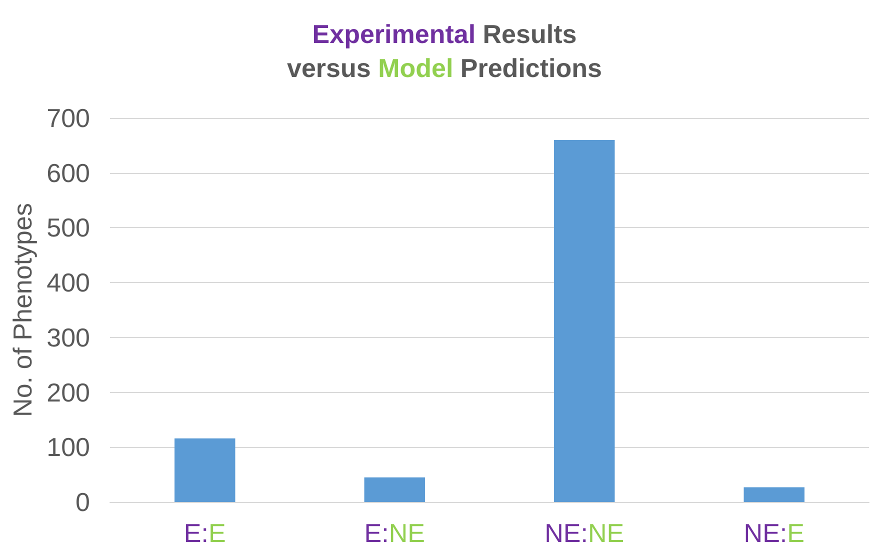 The width and height of the screenshot is (889, 550). I want to click on y-tick-label: 200, so click(68, 392).